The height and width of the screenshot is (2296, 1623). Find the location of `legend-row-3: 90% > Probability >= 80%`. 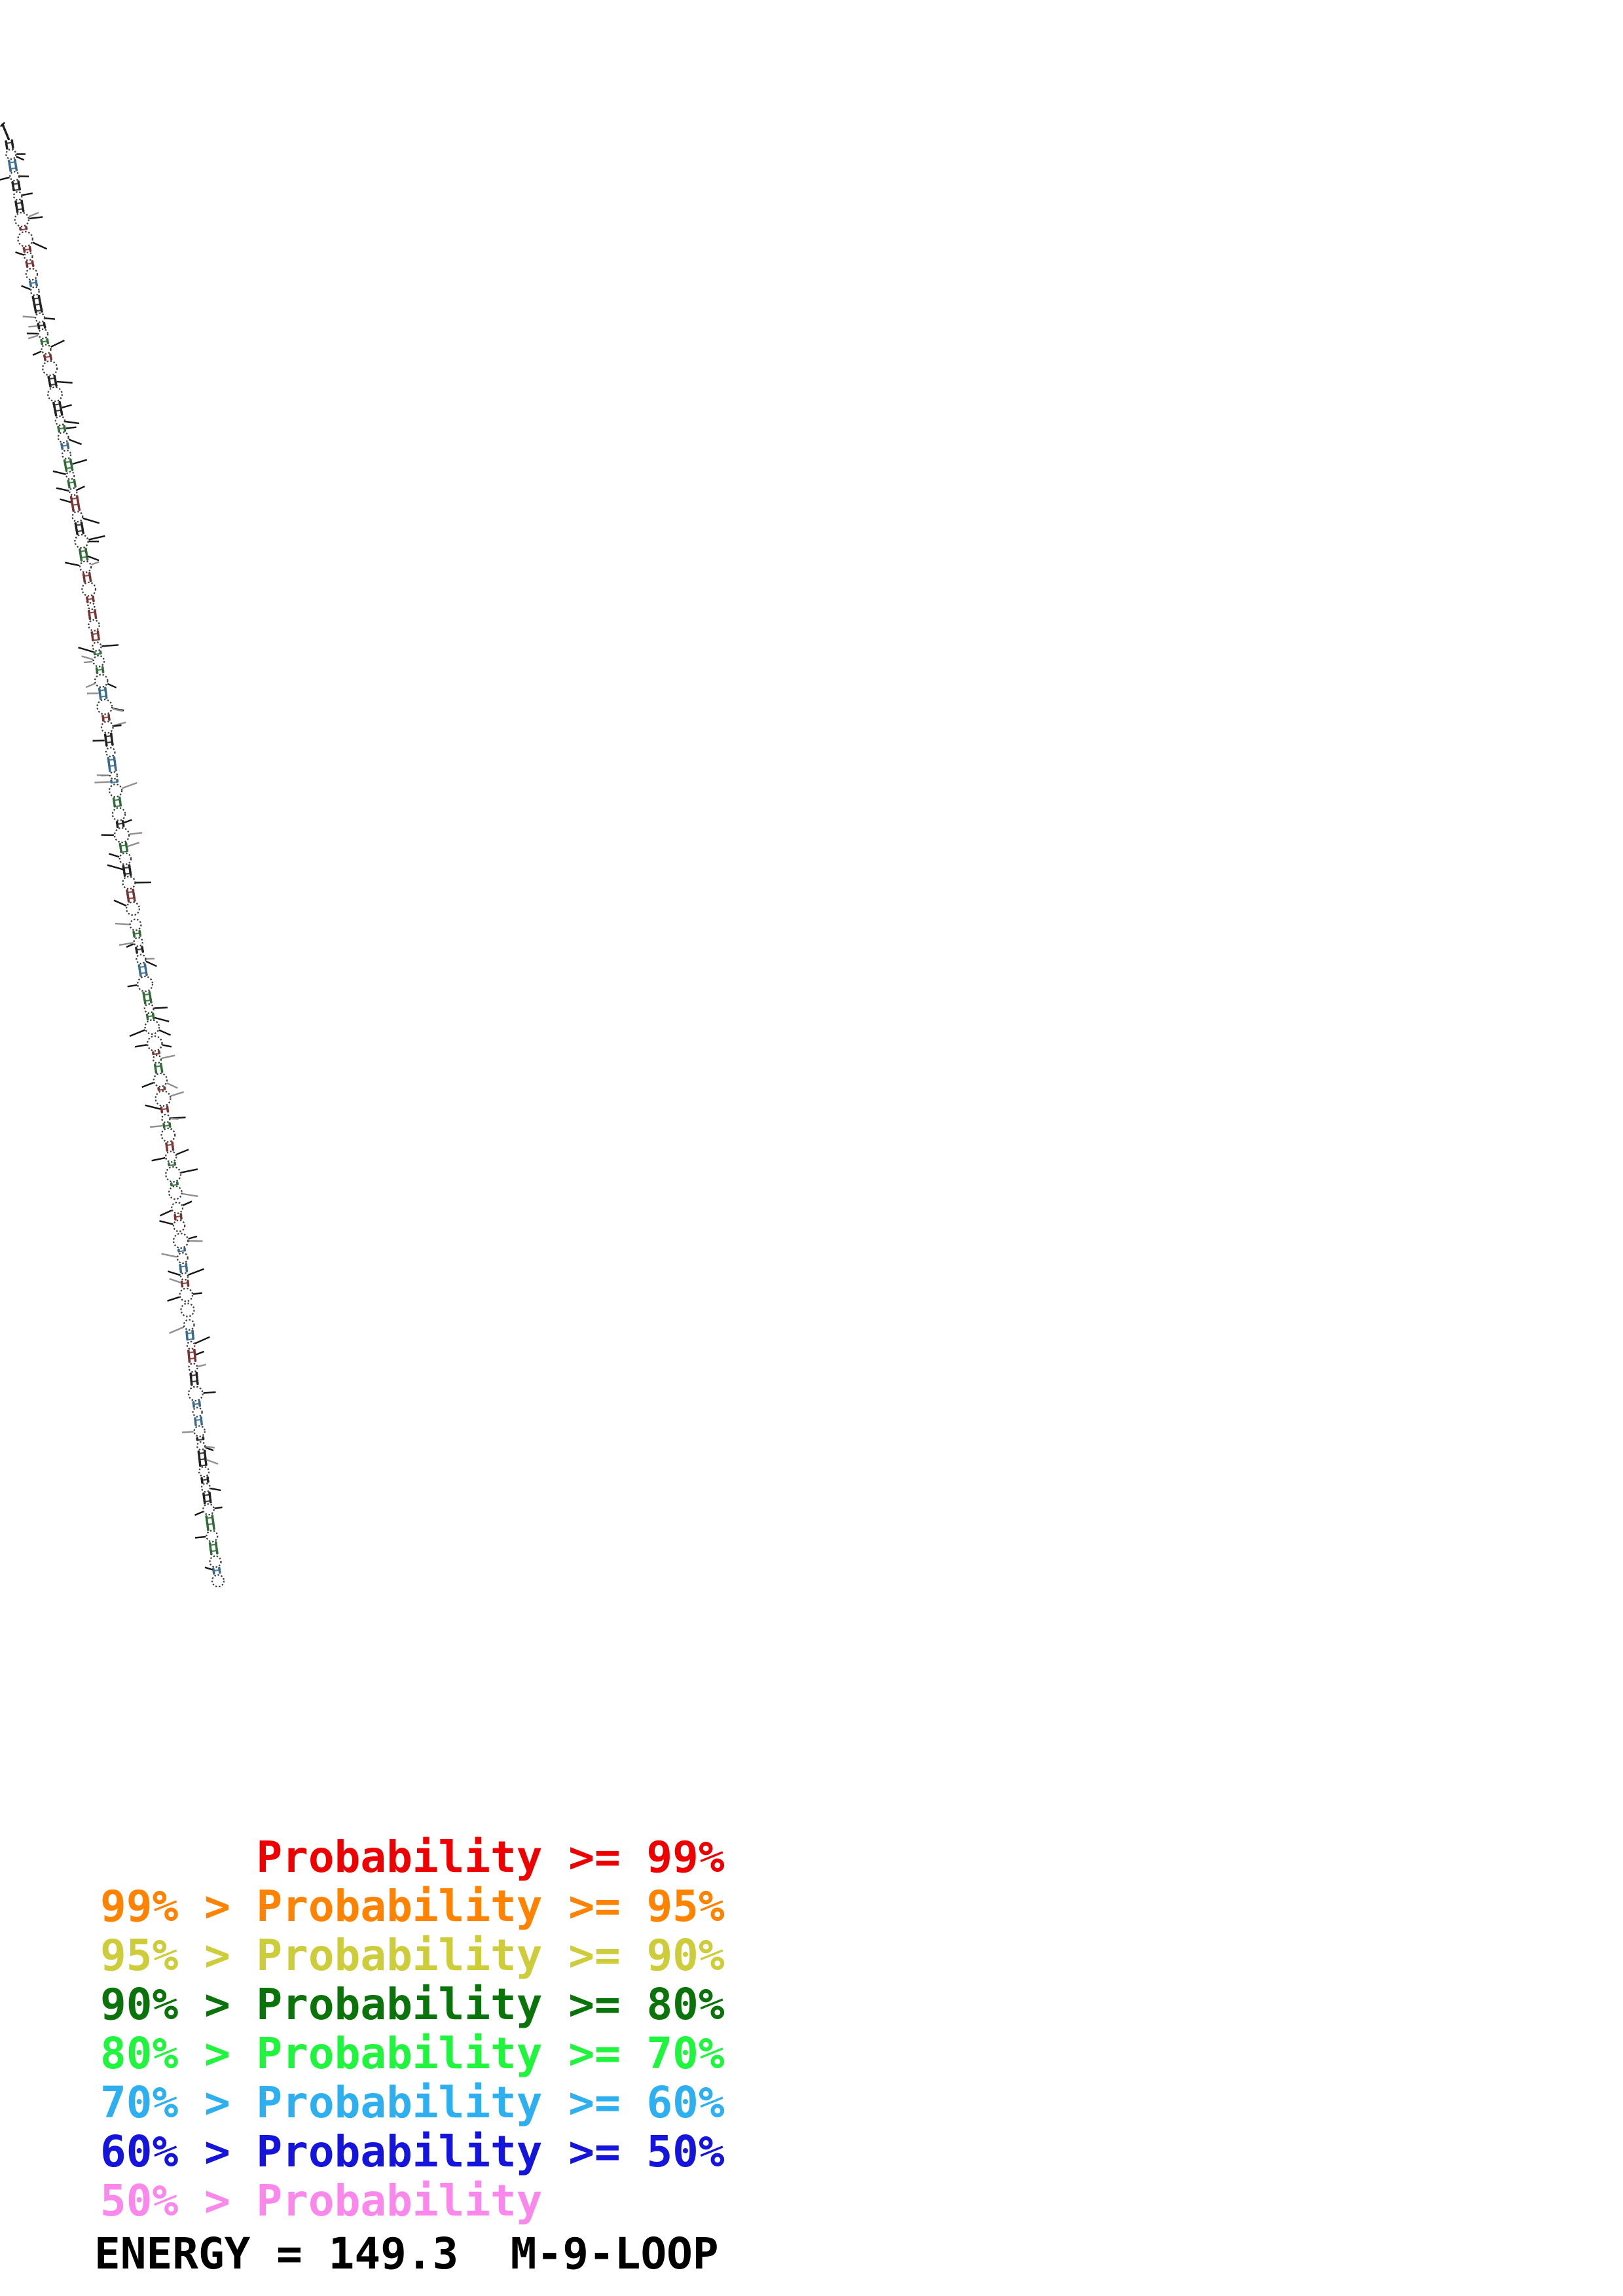

legend-row-3: 90% > Probability >= 80% is located at coordinates (412, 2004).